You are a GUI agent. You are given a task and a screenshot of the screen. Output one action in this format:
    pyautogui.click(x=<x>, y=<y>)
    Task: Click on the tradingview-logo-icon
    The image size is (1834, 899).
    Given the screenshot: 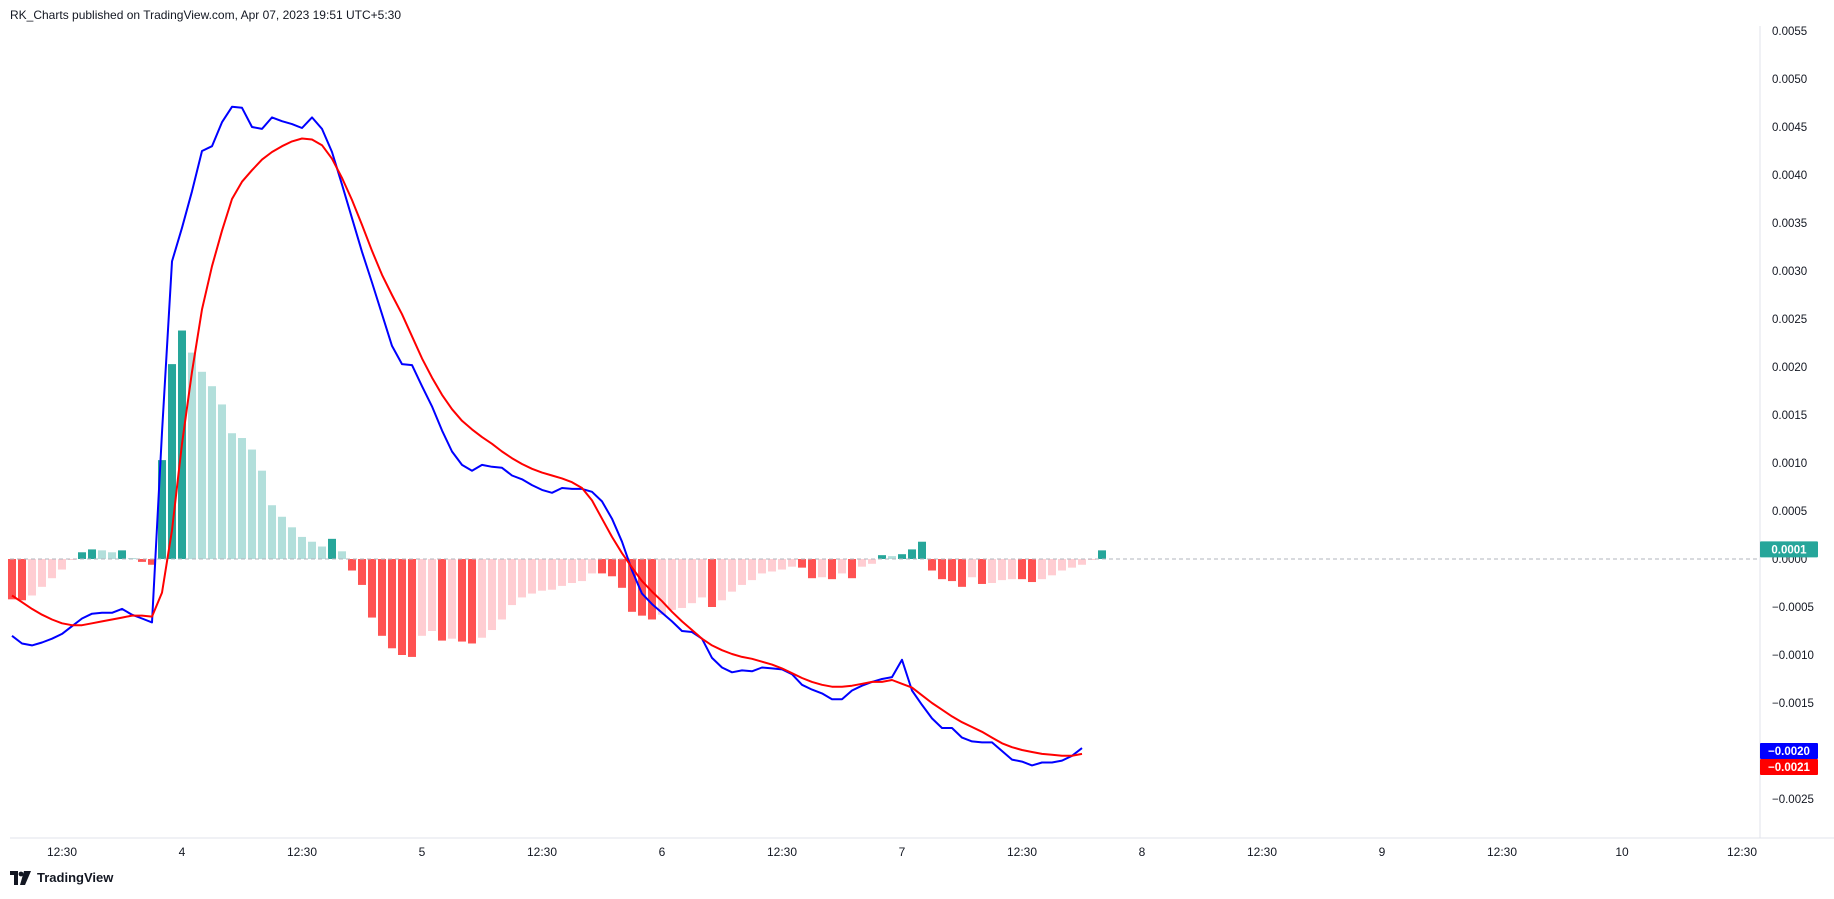 What is the action you would take?
    pyautogui.click(x=20, y=877)
    